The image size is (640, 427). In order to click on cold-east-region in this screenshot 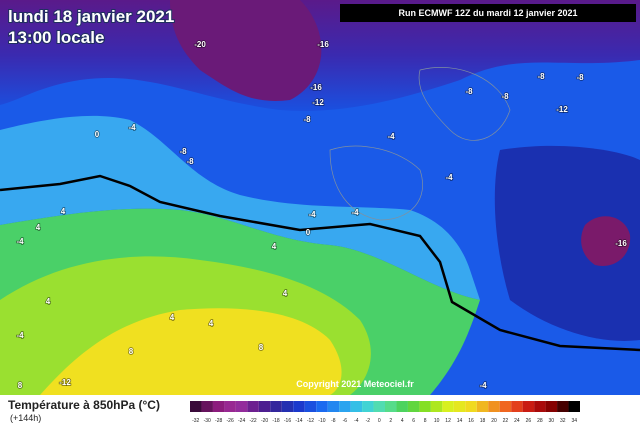, I will do `click(567, 243)`.